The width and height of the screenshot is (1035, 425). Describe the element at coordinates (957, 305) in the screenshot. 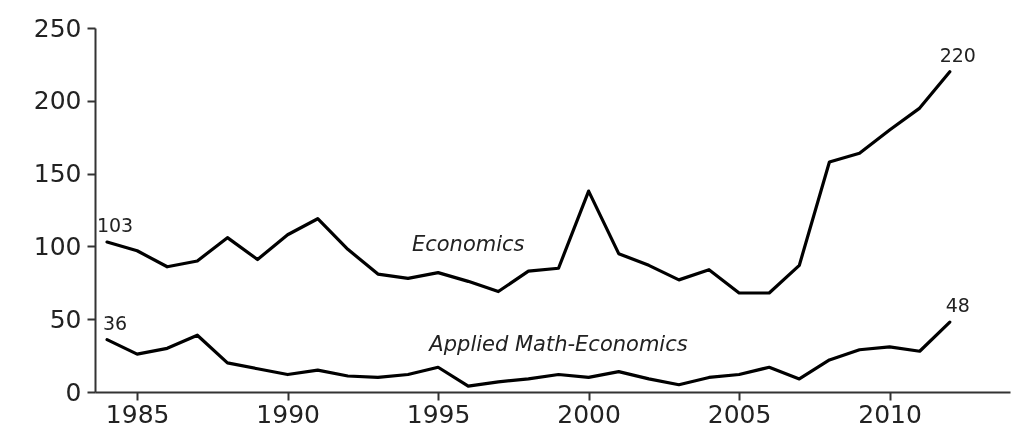

I see `data-label: 48` at that location.